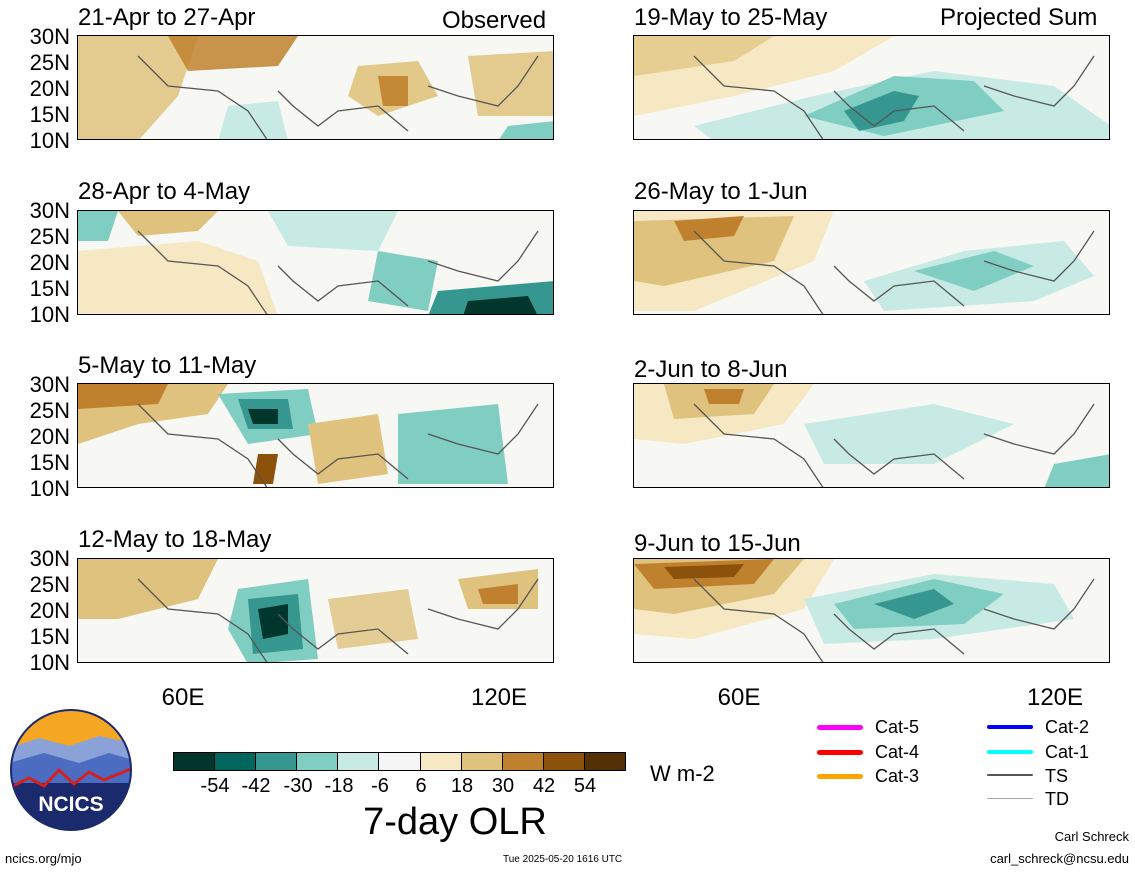 This screenshot has width=1135, height=872. I want to click on lon-label-left-60e: 60E, so click(183, 697).